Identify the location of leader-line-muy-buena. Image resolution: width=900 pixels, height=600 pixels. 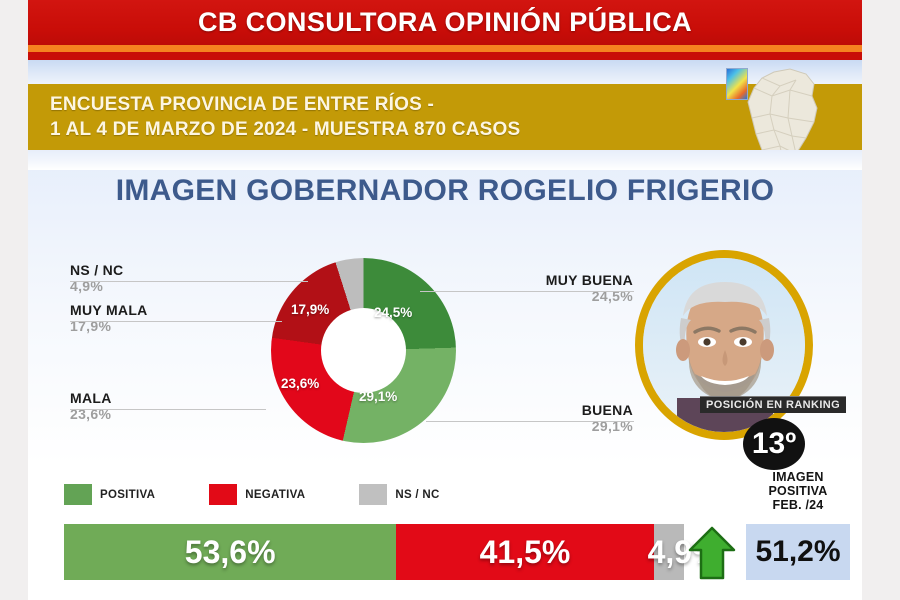
(527, 291).